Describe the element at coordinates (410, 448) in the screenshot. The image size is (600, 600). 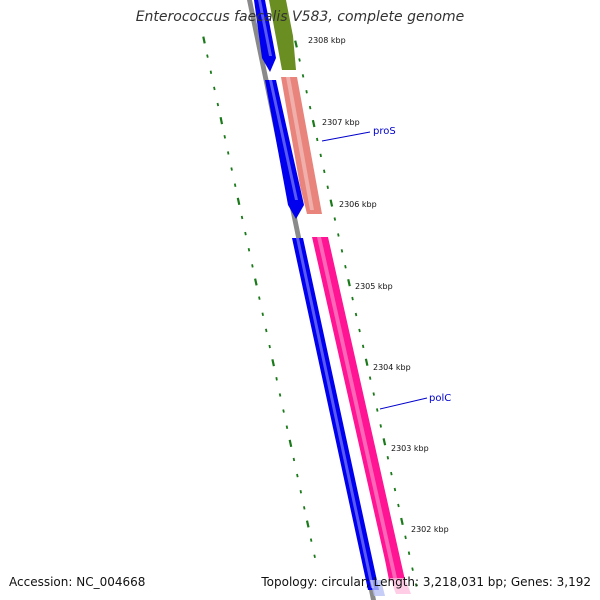
I see `tick-label: 2303 kbp` at that location.